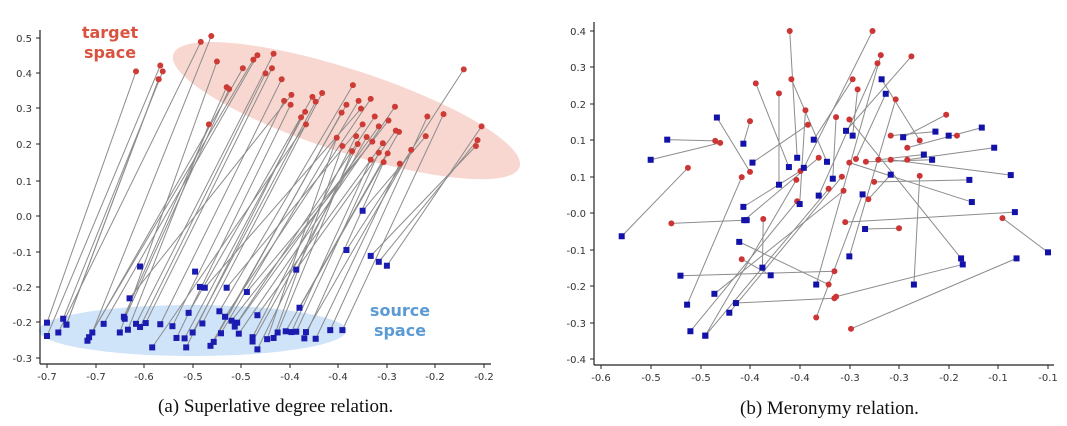 Image resolution: width=1067 pixels, height=426 pixels. I want to click on x-tick-label: -0.1, so click(998, 378).